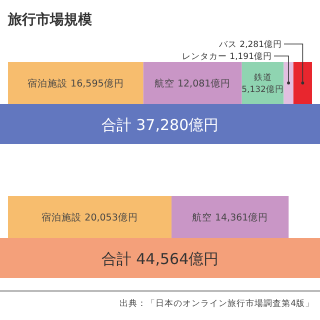  I want to click on series-label: 鉄道, so click(263, 77).